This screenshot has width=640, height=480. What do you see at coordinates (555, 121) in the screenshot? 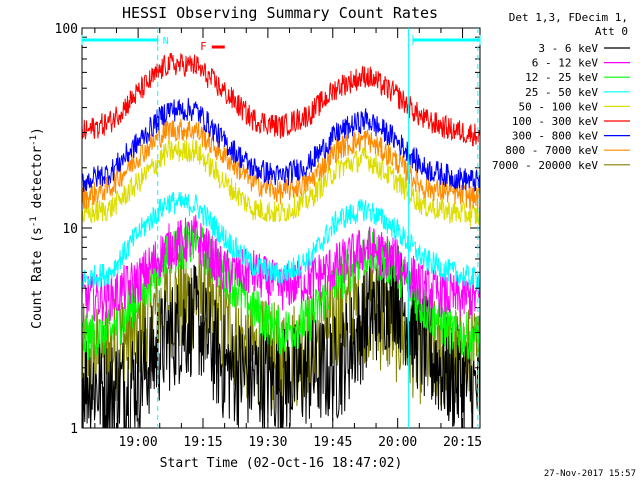
I see `legend-label: 100 - 300 keV` at bounding box center [555, 121].